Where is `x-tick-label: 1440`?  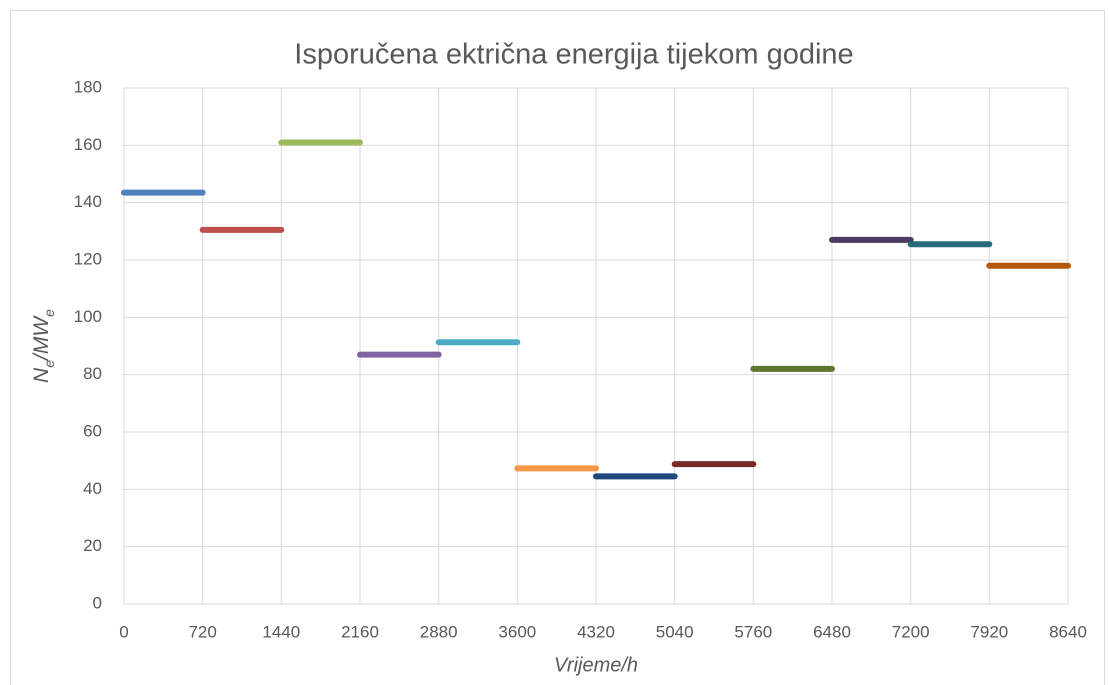 x-tick-label: 1440 is located at coordinates (281, 631).